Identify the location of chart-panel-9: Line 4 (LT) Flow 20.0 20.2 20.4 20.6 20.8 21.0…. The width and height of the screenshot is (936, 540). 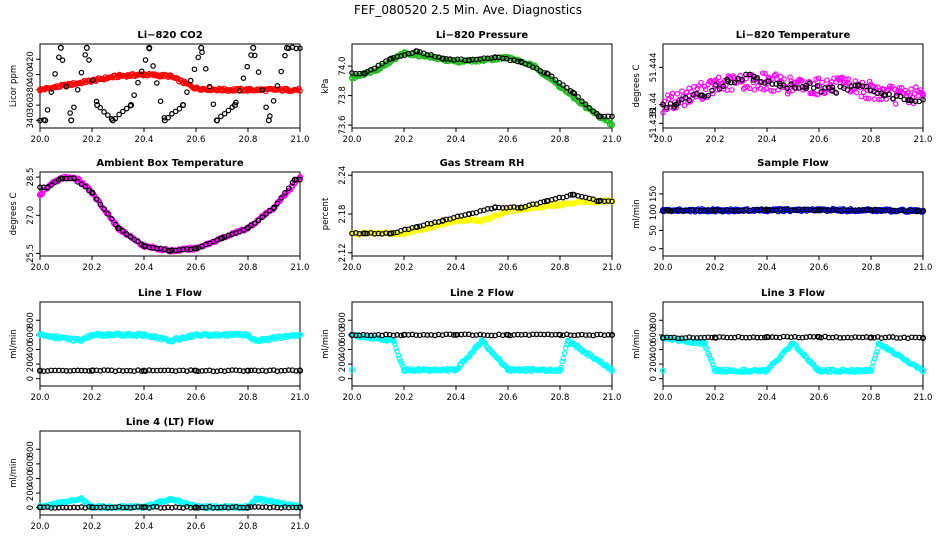
(159, 474).